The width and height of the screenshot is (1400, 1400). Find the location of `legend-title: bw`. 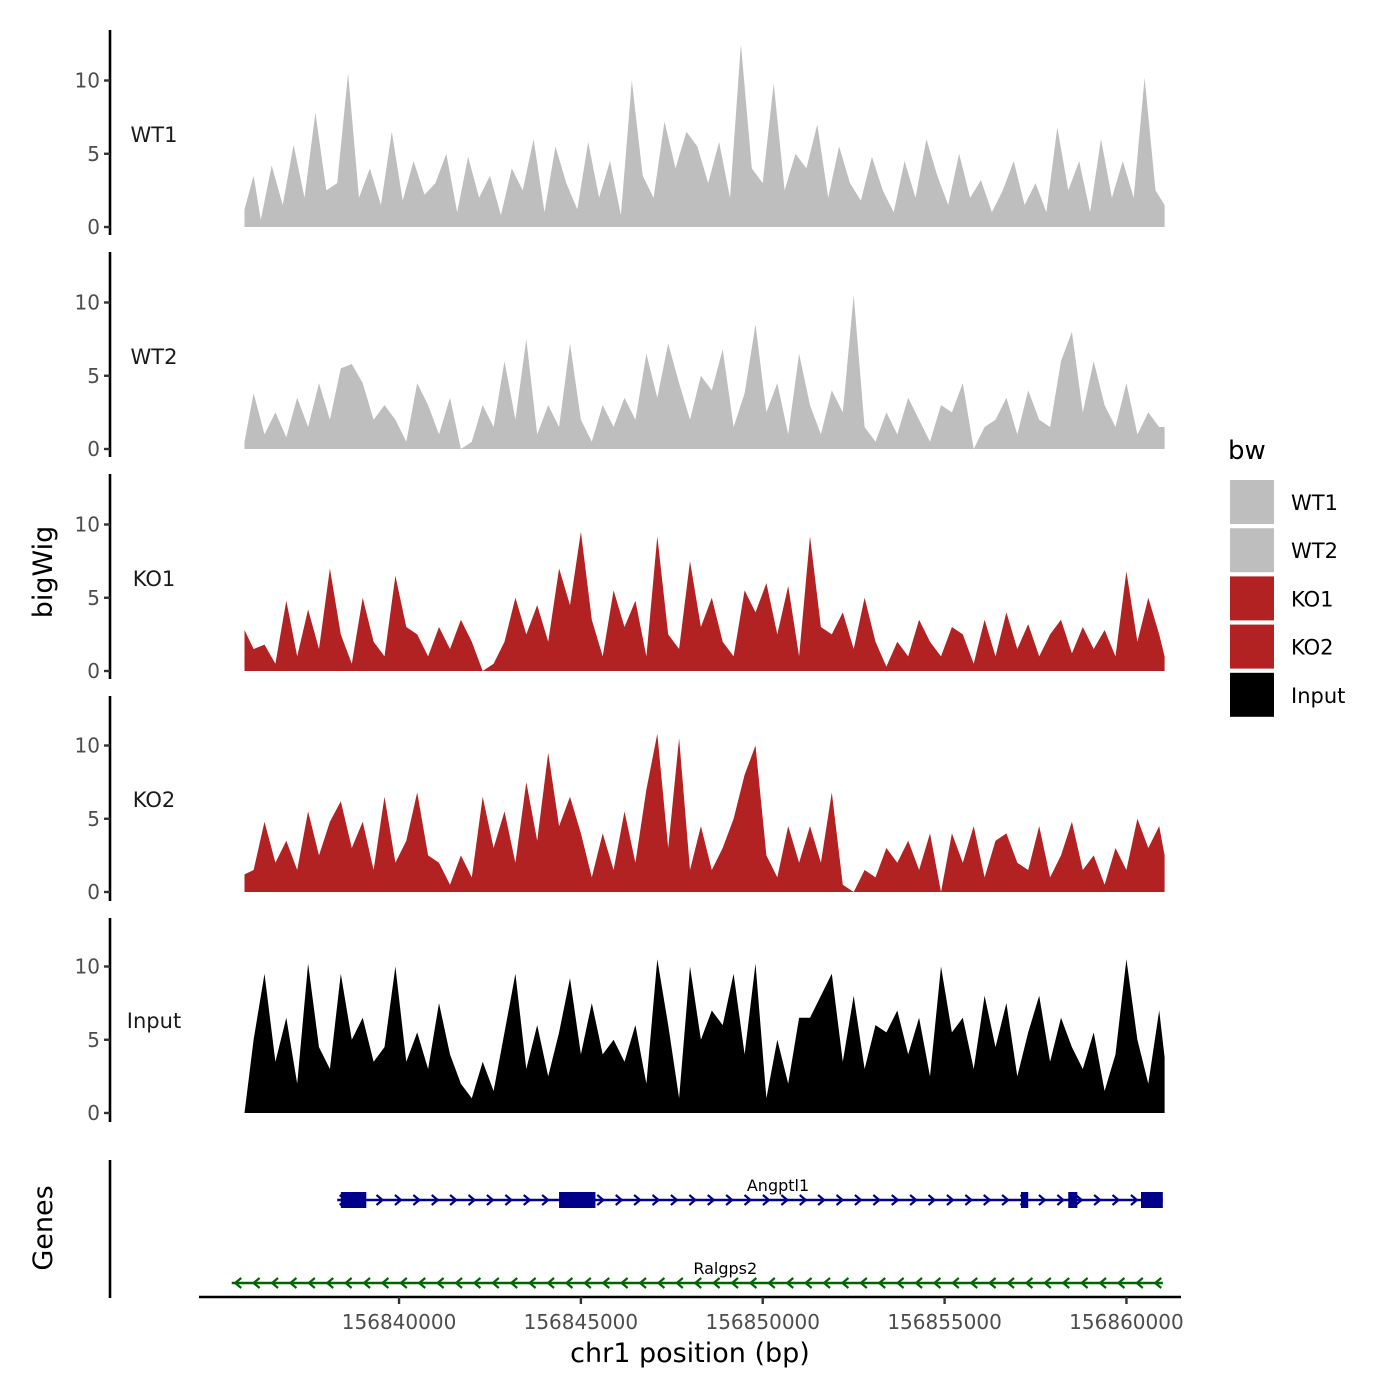

legend-title: bw is located at coordinates (1247, 451).